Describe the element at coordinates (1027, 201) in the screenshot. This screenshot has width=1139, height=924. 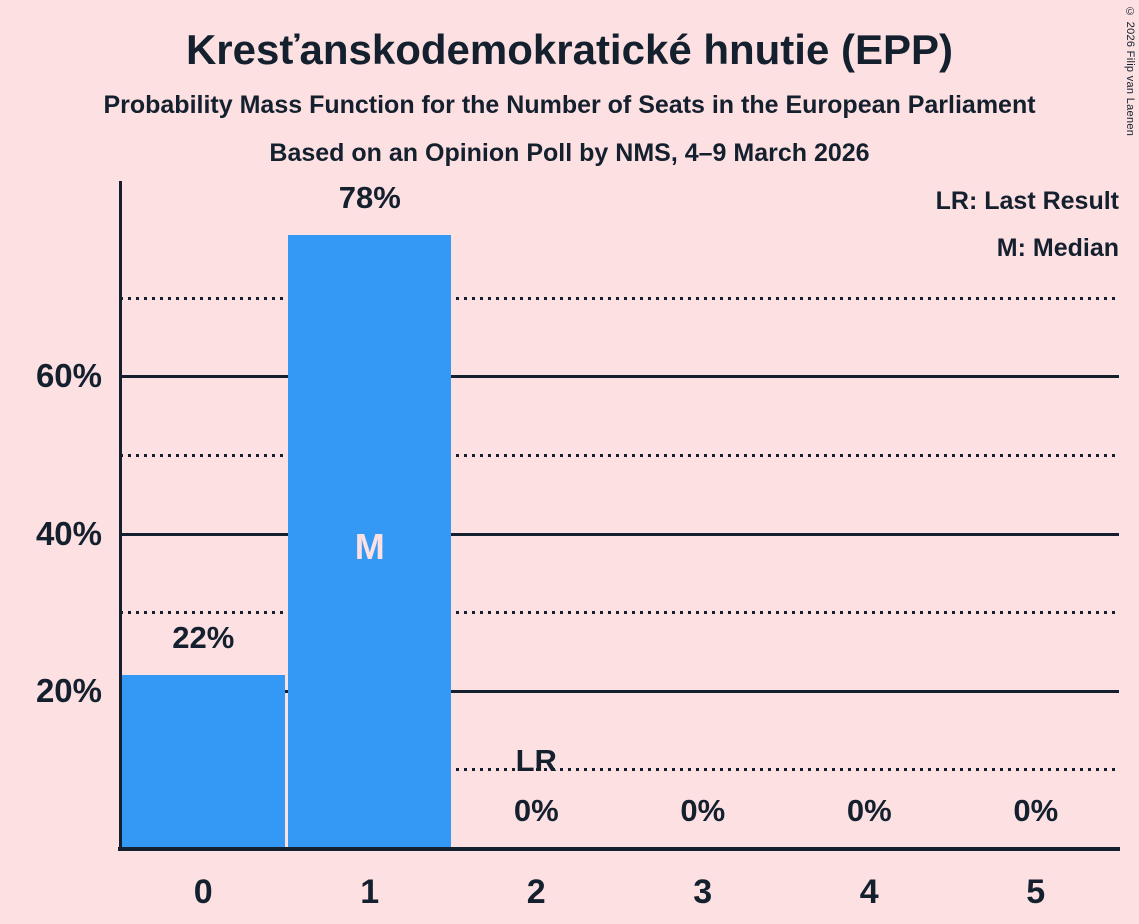
I see `legend-last-result: LR: Last Result` at that location.